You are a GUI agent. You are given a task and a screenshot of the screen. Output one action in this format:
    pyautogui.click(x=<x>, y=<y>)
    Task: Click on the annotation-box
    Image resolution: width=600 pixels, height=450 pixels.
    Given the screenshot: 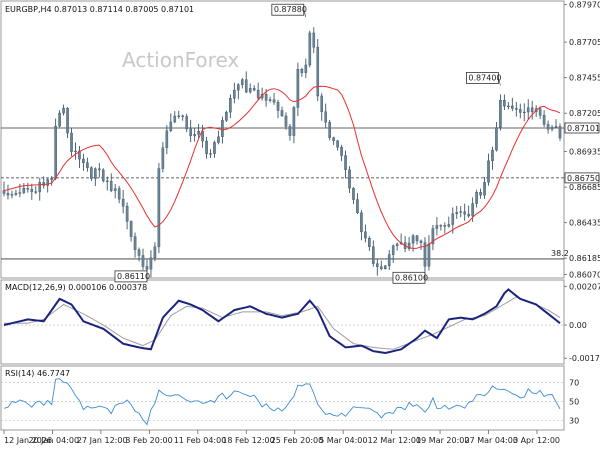 What is the action you would take?
    pyautogui.click(x=409, y=277)
    